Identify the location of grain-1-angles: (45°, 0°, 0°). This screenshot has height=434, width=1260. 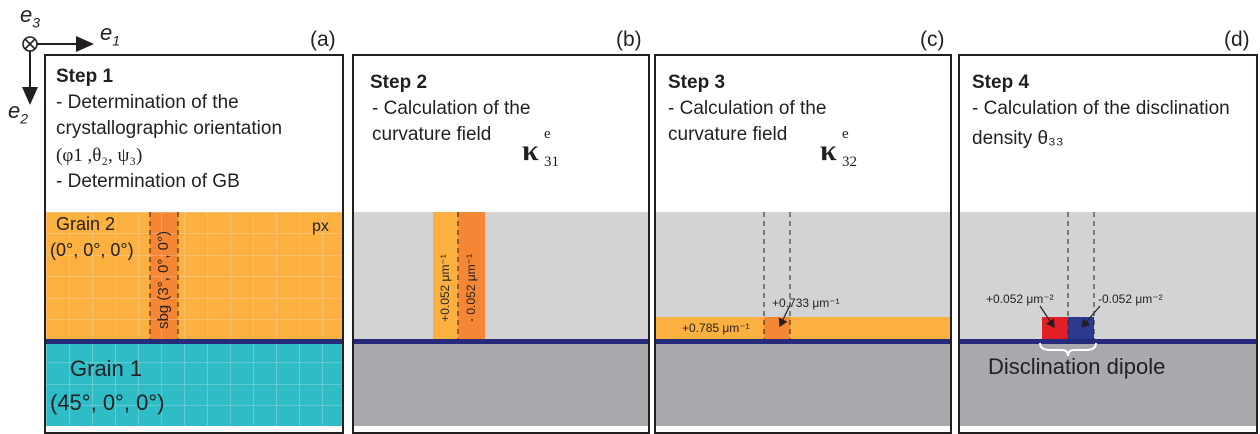
(107, 402).